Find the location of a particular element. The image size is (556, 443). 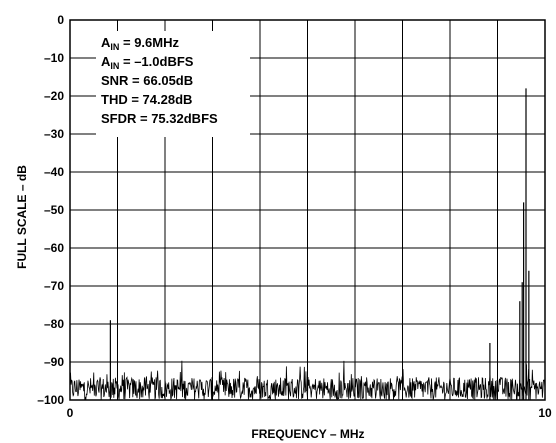

y-tick-labels: 0 –10 –20 –30 –40 –50 –60 –70 –80 –90 –100 is located at coordinates (50, 210).